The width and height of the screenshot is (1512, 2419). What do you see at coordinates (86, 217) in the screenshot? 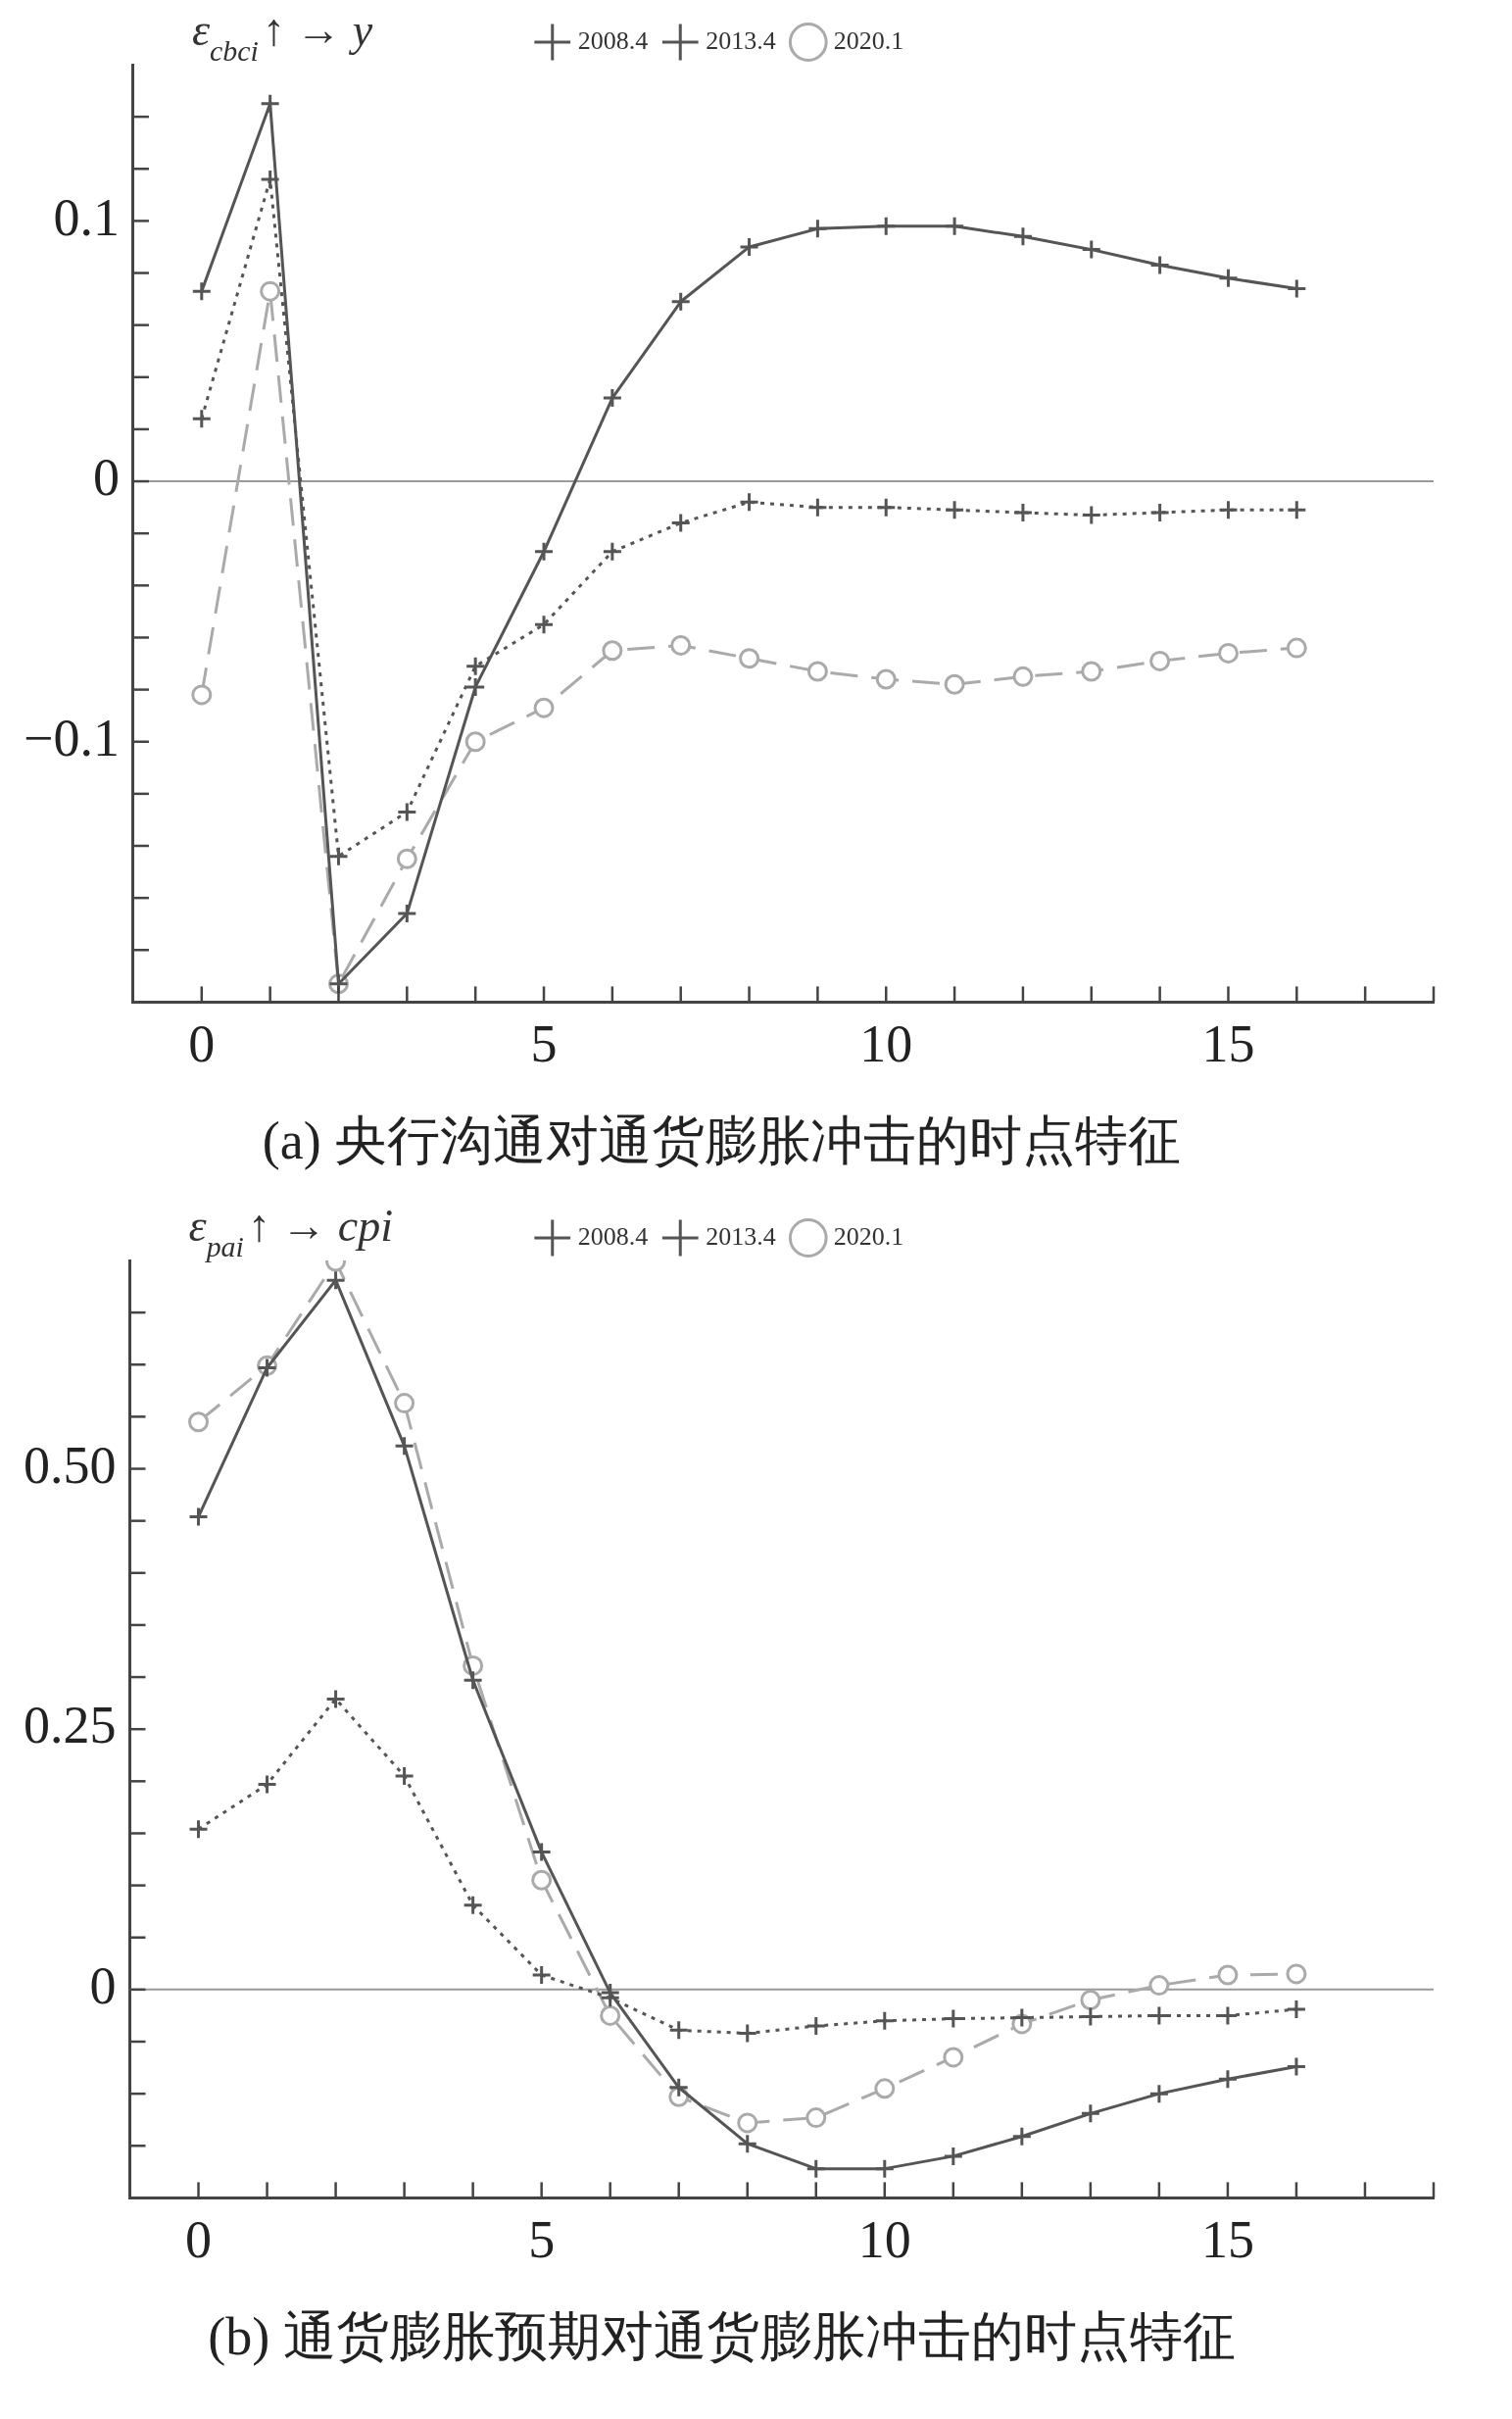
I see `y-tick-label: 0.1` at bounding box center [86, 217].